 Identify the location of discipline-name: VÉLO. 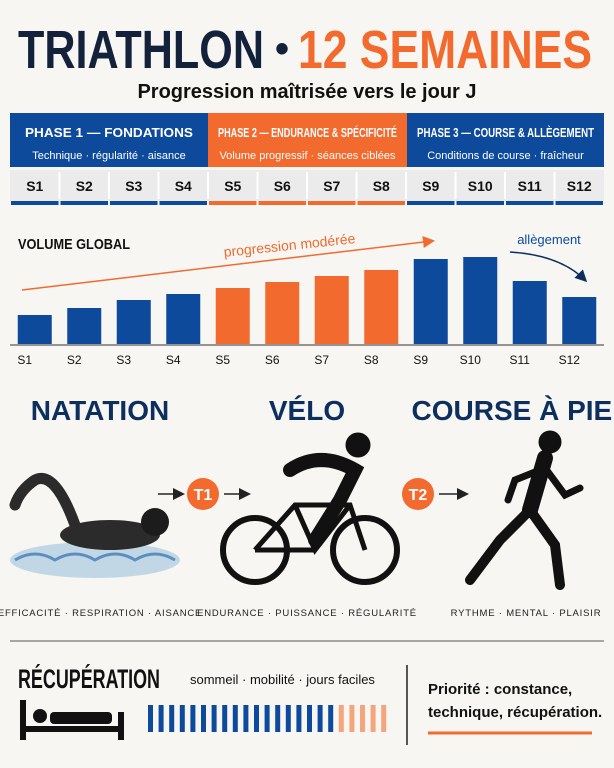
(307, 410).